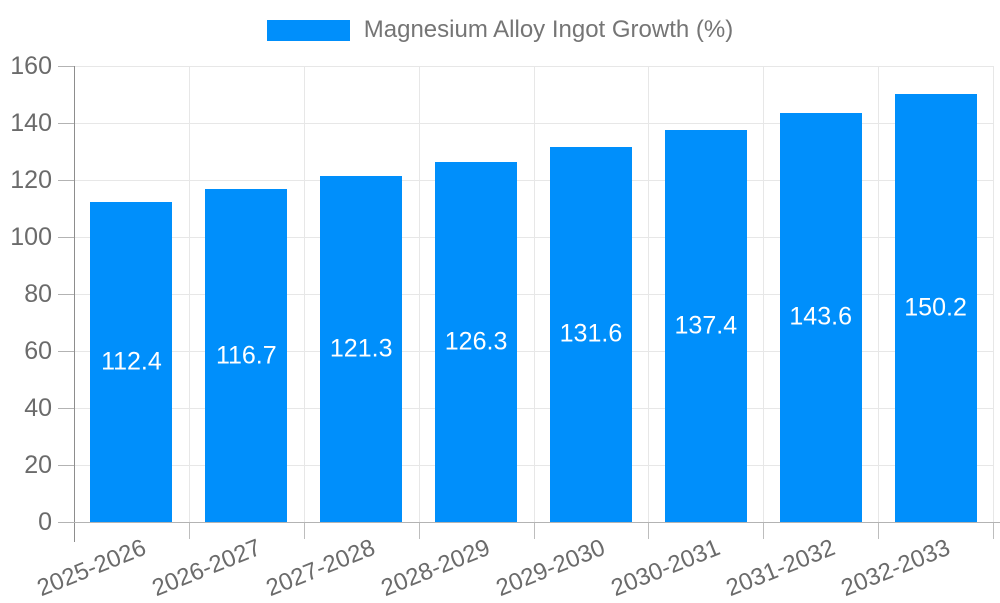  What do you see at coordinates (551, 568) in the screenshot?
I see `x-tick-label: 2029-2030` at bounding box center [551, 568].